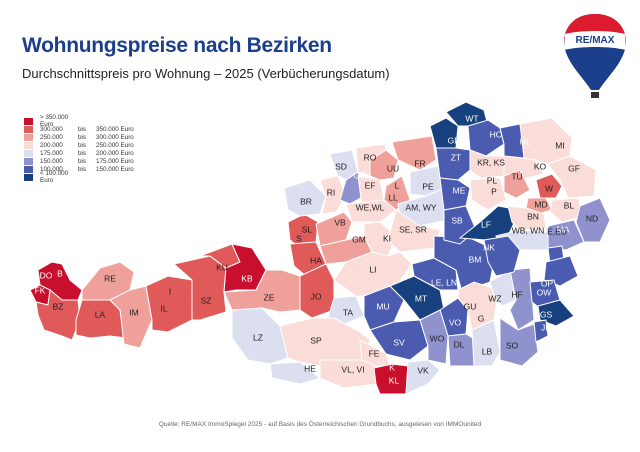 This screenshot has height=452, width=640. Describe the element at coordinates (459, 190) in the screenshot. I see `svg-text: ME` at that location.